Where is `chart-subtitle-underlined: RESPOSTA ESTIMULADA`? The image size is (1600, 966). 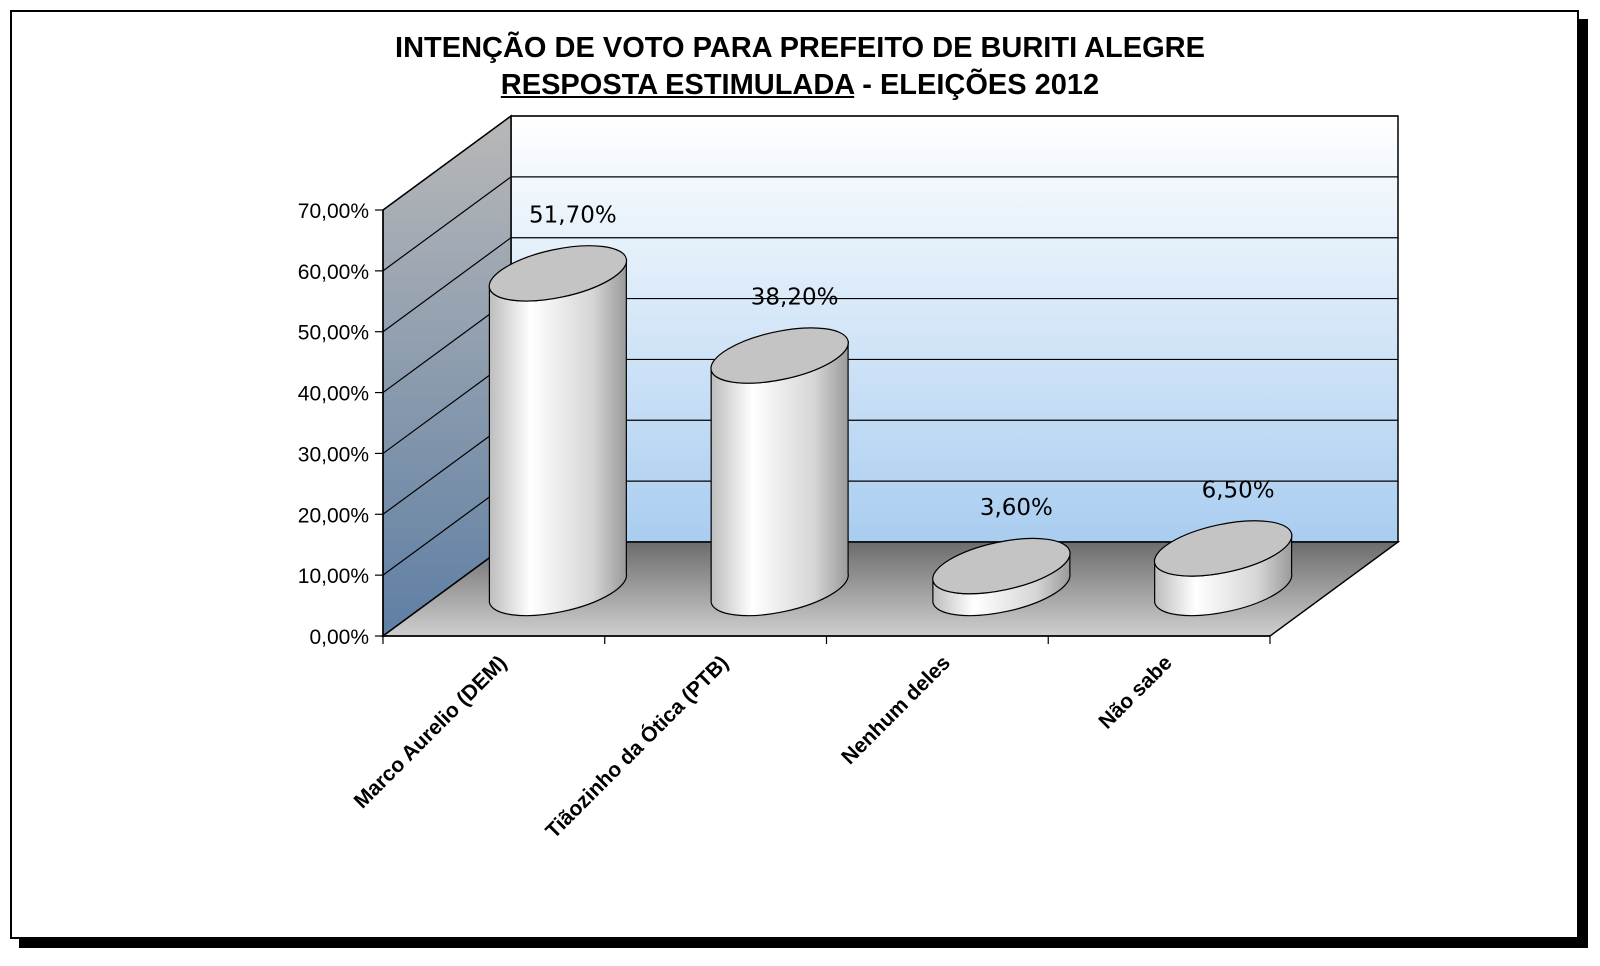
chart-subtitle-underlined: RESPOSTA ESTIMULADA is located at coordinates (677, 85).